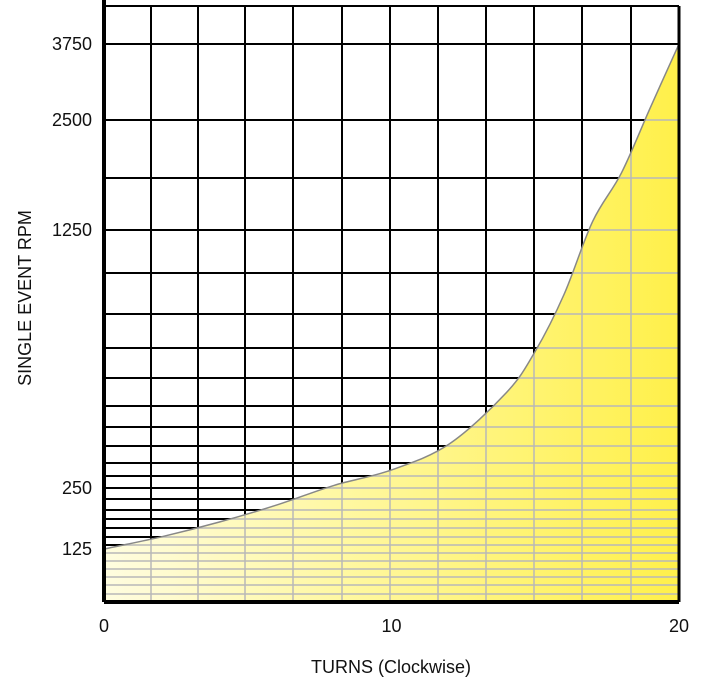 The height and width of the screenshot is (685, 705). Describe the element at coordinates (391, 667) in the screenshot. I see `x-axis-title: TURNS (Clockwise)` at that location.